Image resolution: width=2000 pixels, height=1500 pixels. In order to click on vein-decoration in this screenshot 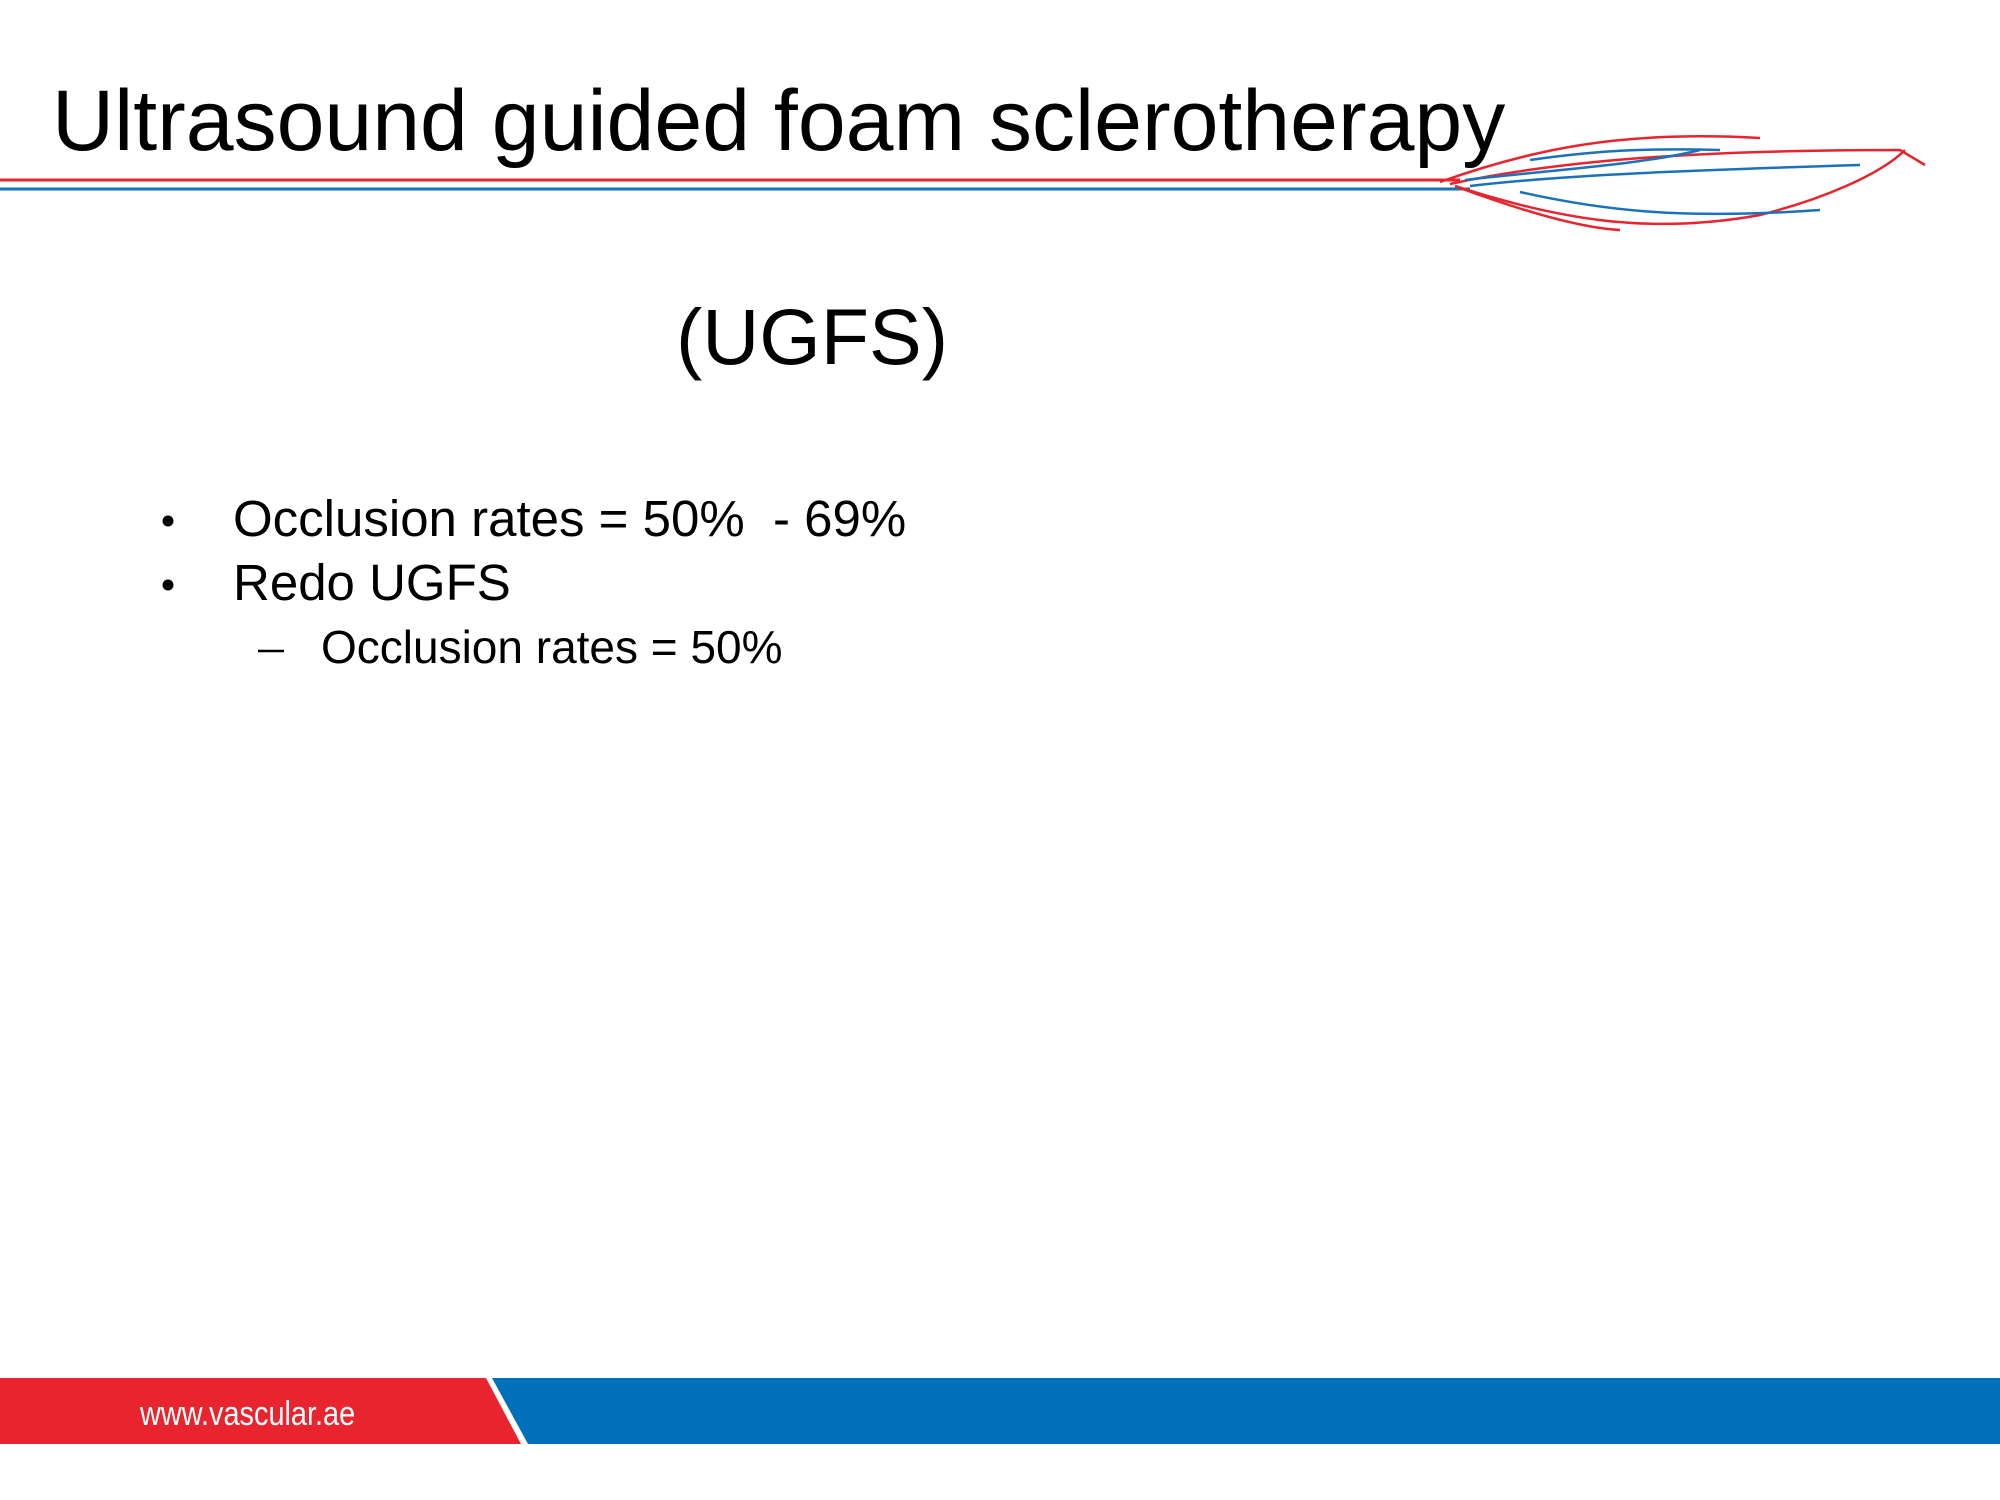, I will do `click(1682, 183)`.